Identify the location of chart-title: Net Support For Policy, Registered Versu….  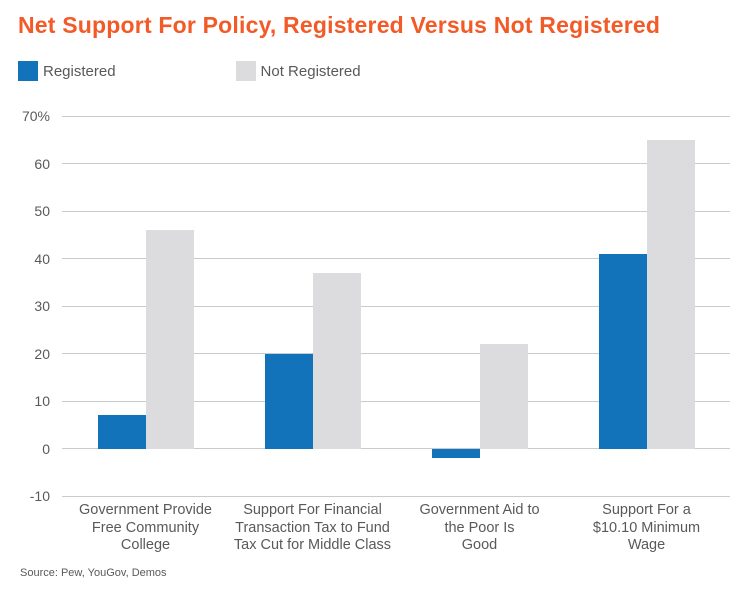
(339, 25).